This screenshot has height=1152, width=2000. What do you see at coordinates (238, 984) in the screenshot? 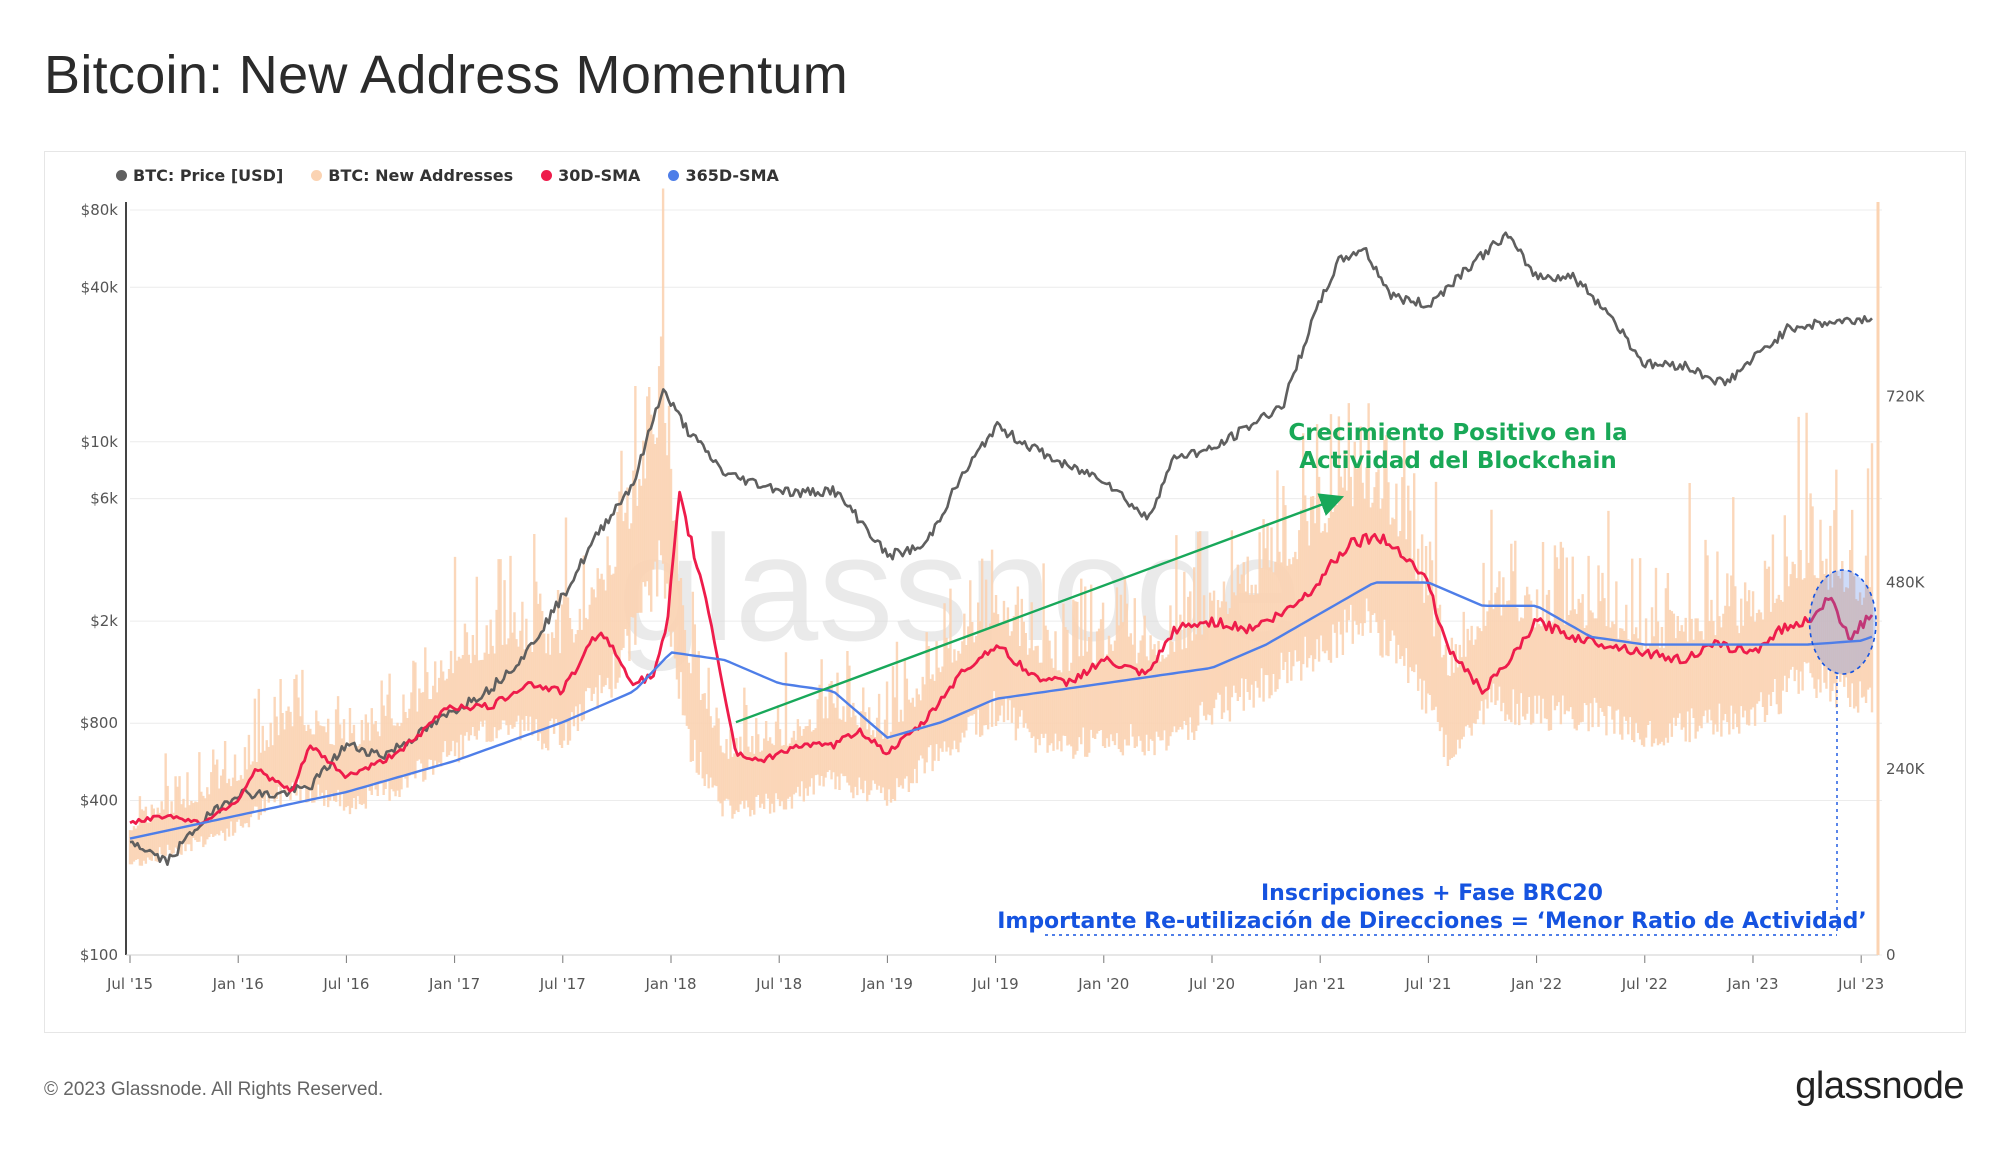
I see `x-tick-label: Jan '16` at bounding box center [238, 984].